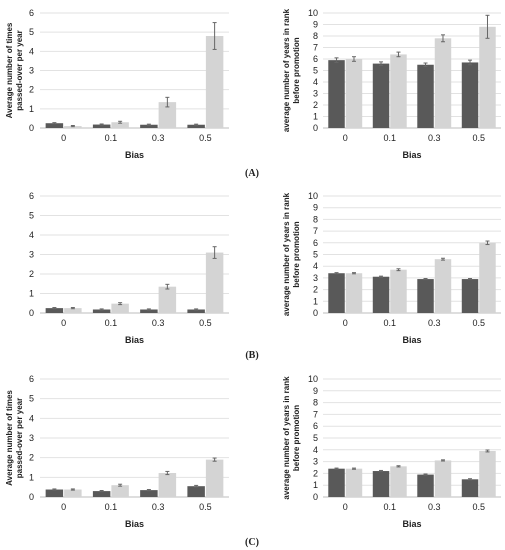  I want to click on y-axis-label: Average number of times, so click(9, 70).